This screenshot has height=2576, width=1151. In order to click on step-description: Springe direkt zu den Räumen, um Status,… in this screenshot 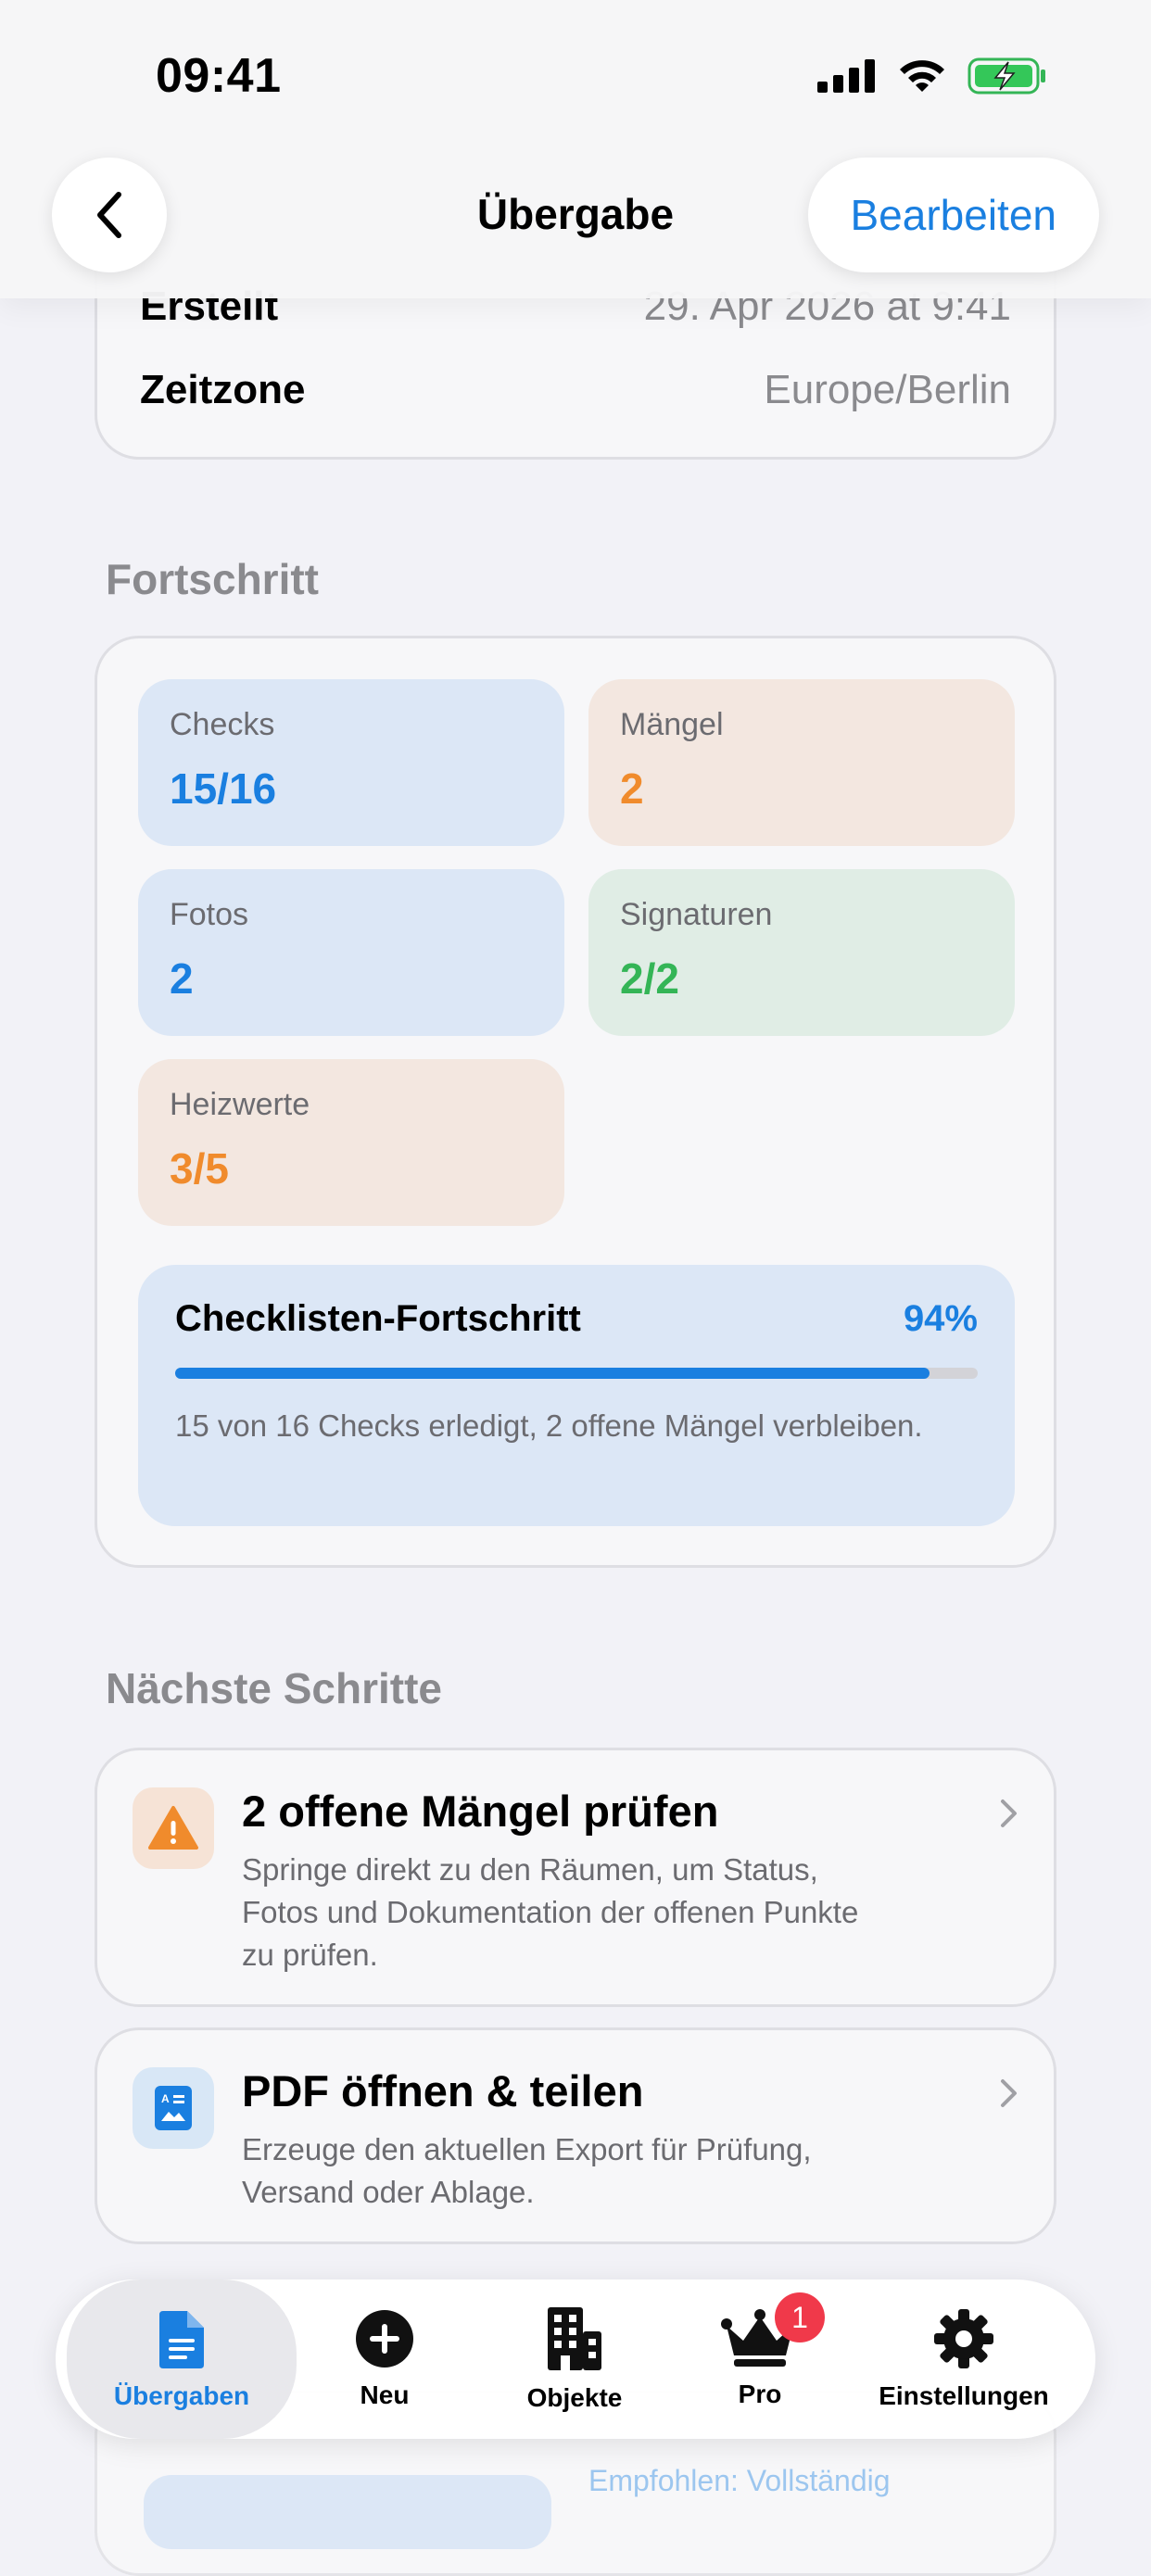, I will do `click(550, 1912)`.